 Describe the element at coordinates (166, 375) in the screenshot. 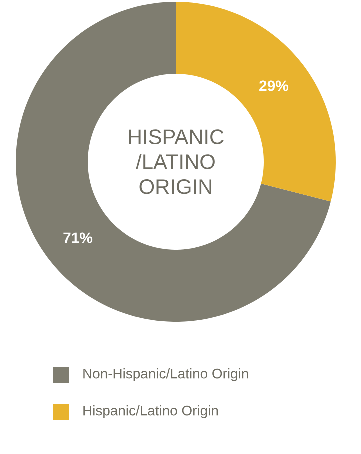

I see `legend-label: Non-Hispanic/Latino Origin` at that location.